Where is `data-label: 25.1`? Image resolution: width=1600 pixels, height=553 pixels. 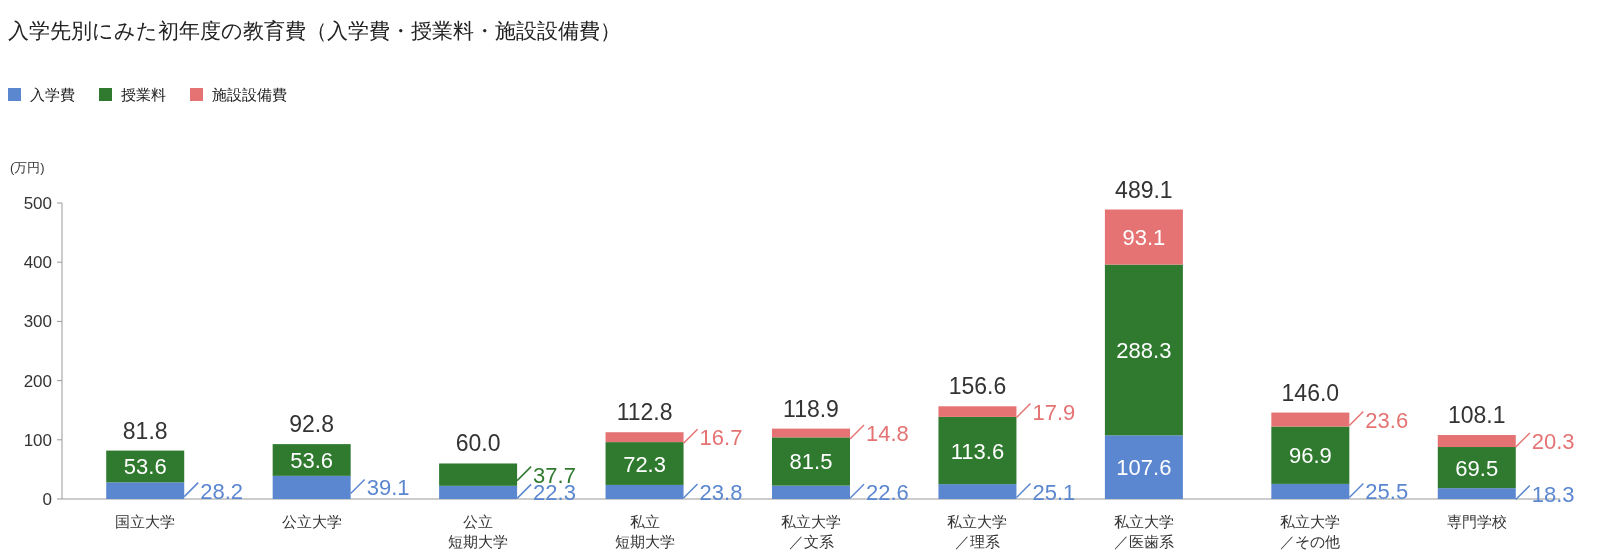
data-label: 25.1 is located at coordinates (1054, 492).